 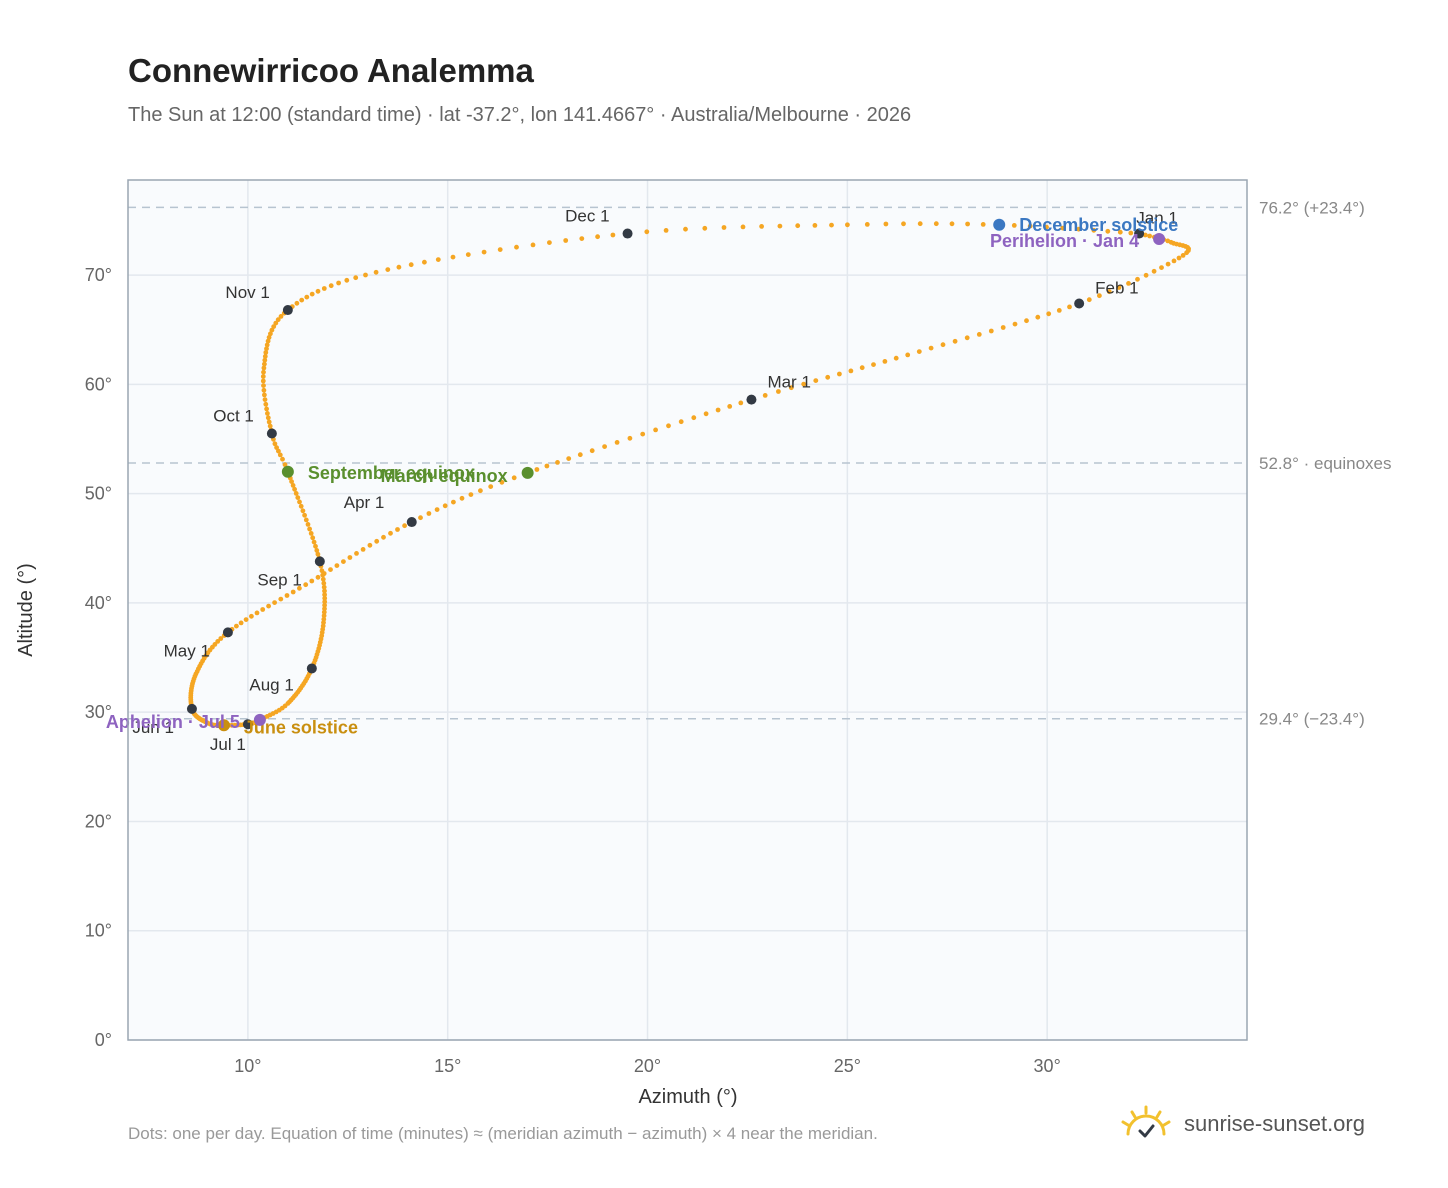 I want to click on x-tick-label: 30°, so click(x=1047, y=1066).